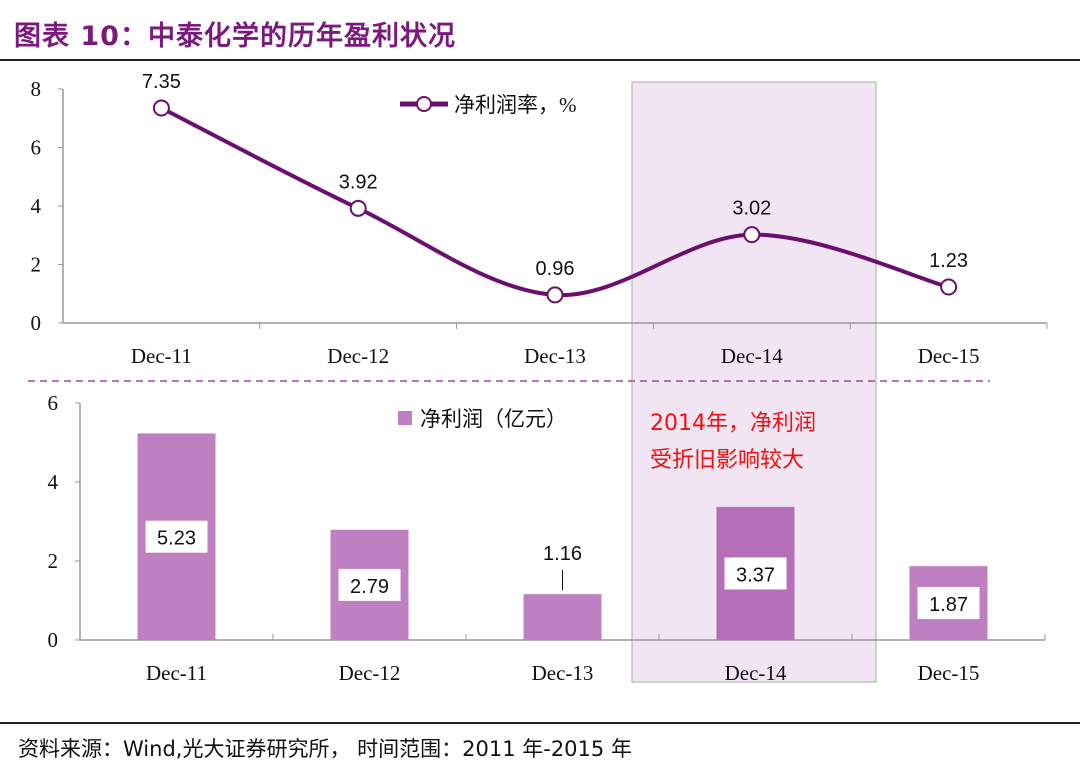 The height and width of the screenshot is (780, 1080). What do you see at coordinates (733, 423) in the screenshot?
I see `annotation-line-1: 2014年，净利润` at bounding box center [733, 423].